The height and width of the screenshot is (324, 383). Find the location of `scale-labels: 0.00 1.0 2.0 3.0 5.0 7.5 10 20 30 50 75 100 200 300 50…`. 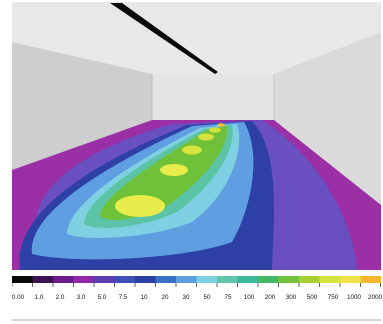

scale-labels: 0.00 1.0 2.0 3.0 5.0 7.5 10 20 30 50 75 100 200 300 50… is located at coordinates (197, 298).